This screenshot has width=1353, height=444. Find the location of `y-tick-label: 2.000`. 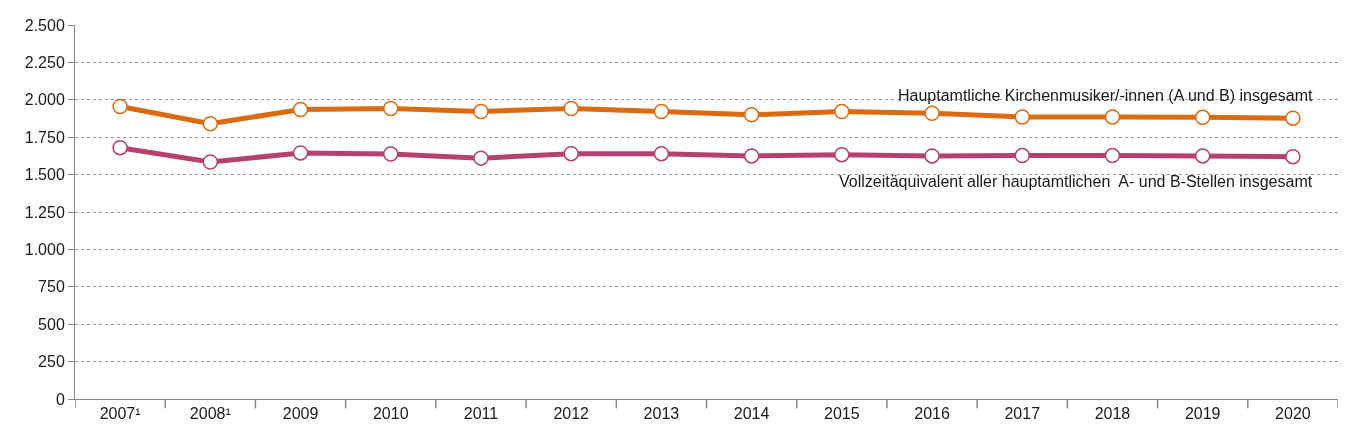

y-tick-label: 2.000 is located at coordinates (44, 100).